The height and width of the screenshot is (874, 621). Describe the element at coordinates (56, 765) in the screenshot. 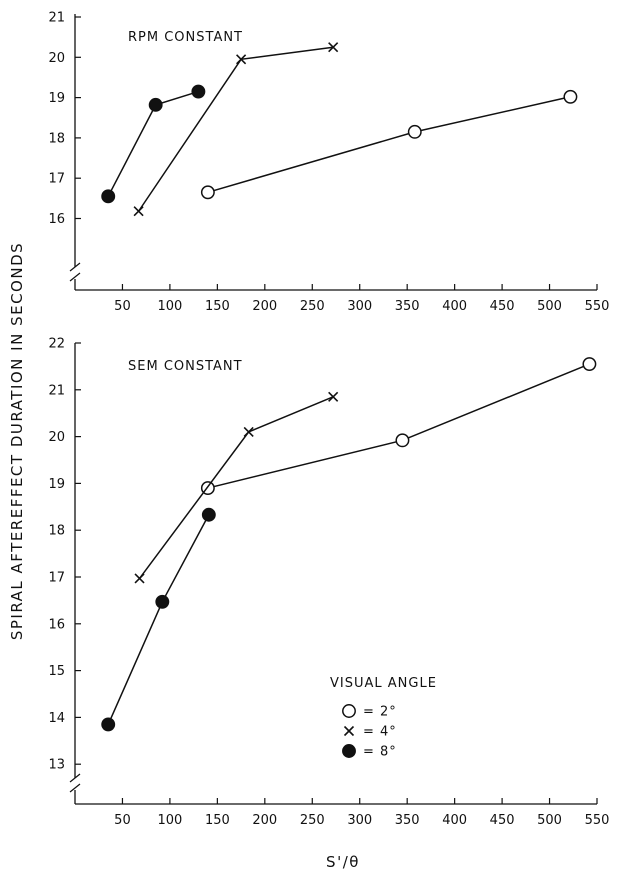

I see `y-tick-label: 13` at that location.